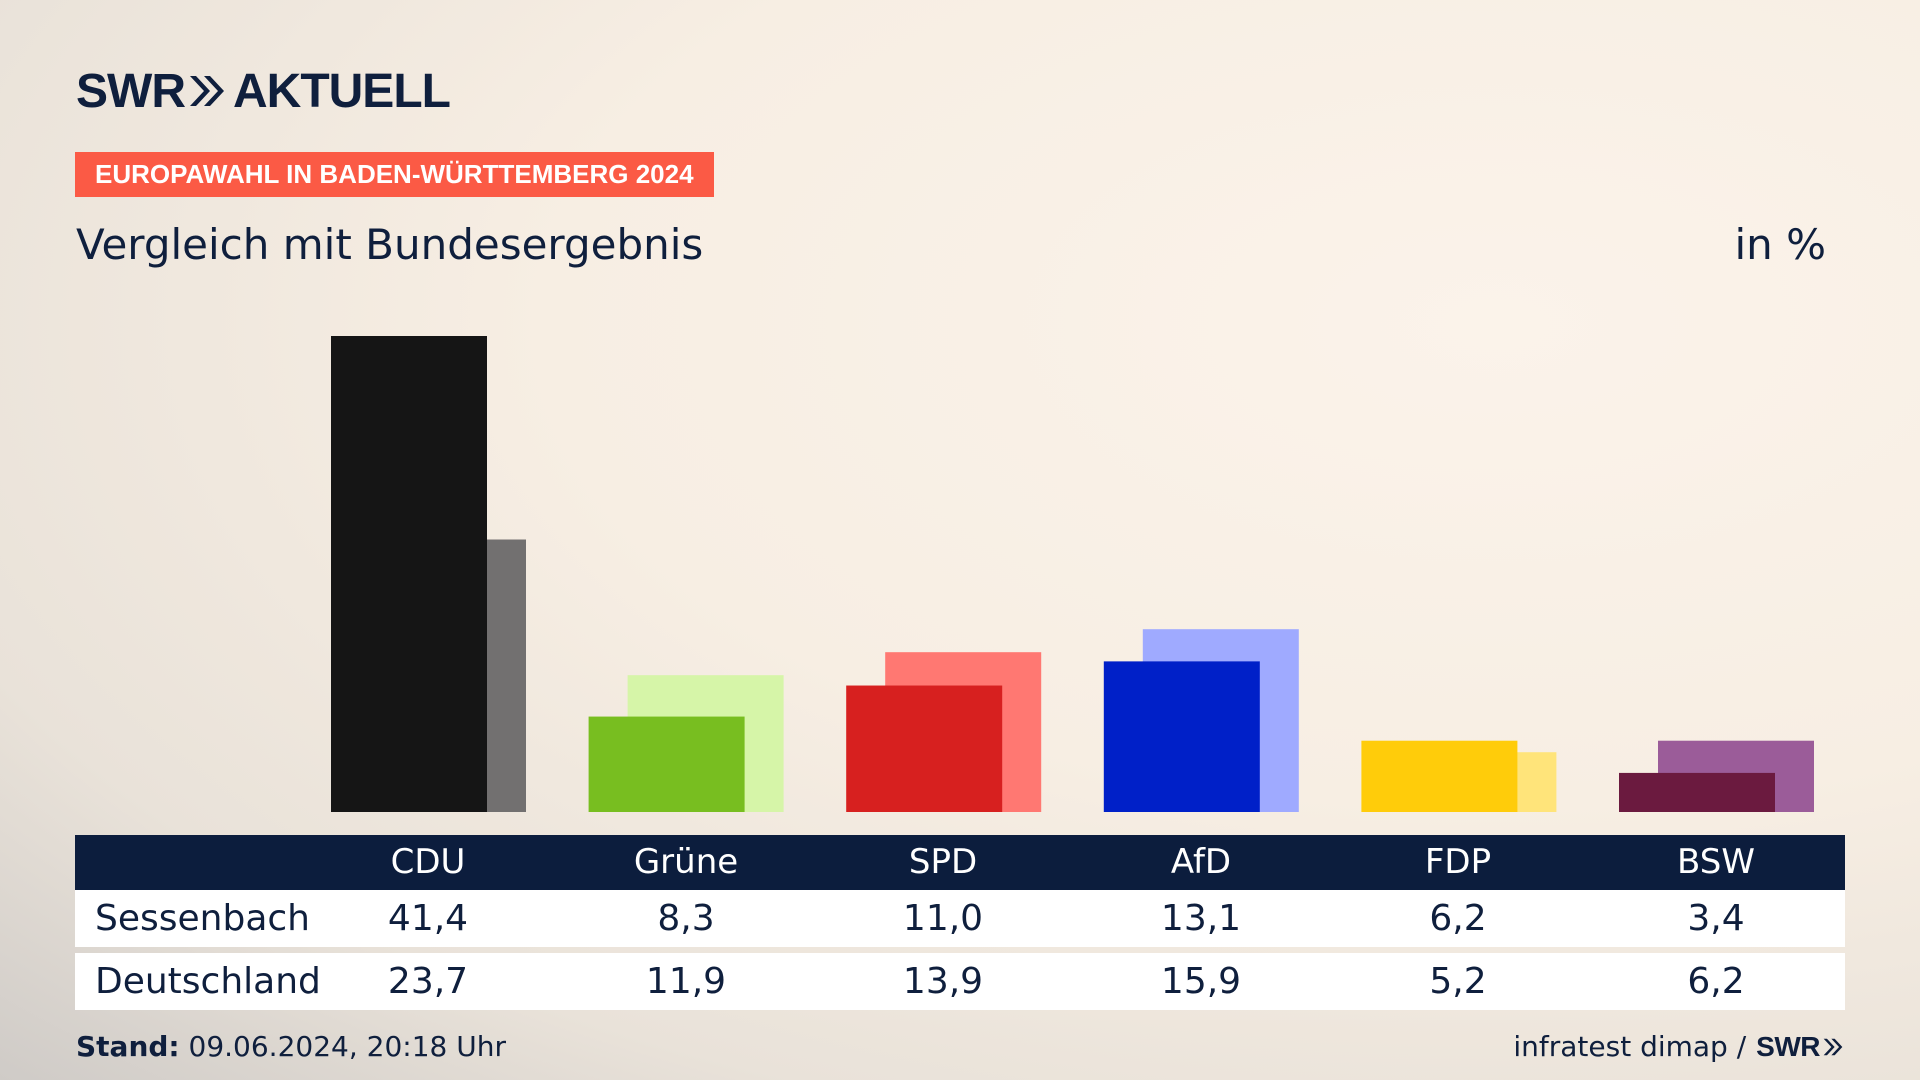  I want to click on swr-aktuell-logo: SWR AKTUELL, so click(263, 91).